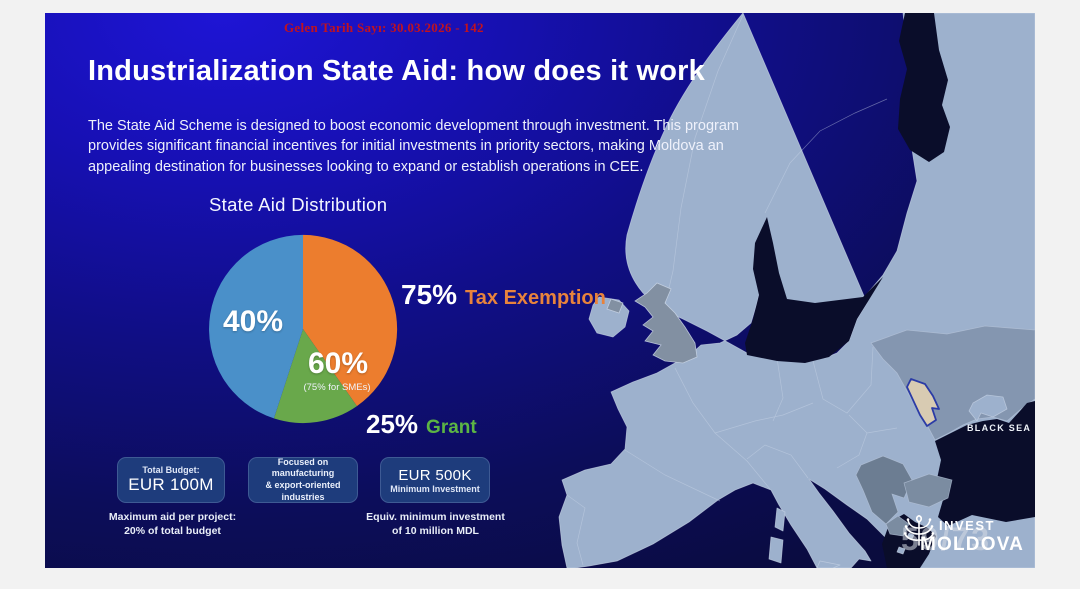  Describe the element at coordinates (535, 298) in the screenshot. I see `tax-exemption-label: Tax Exemption` at that location.